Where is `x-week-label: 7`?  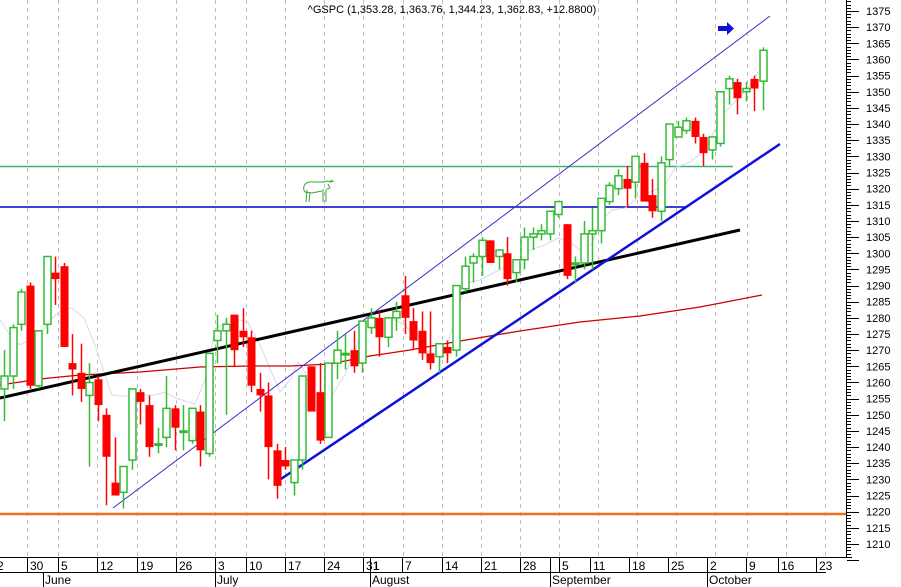 x-week-label: 7 is located at coordinates (408, 566).